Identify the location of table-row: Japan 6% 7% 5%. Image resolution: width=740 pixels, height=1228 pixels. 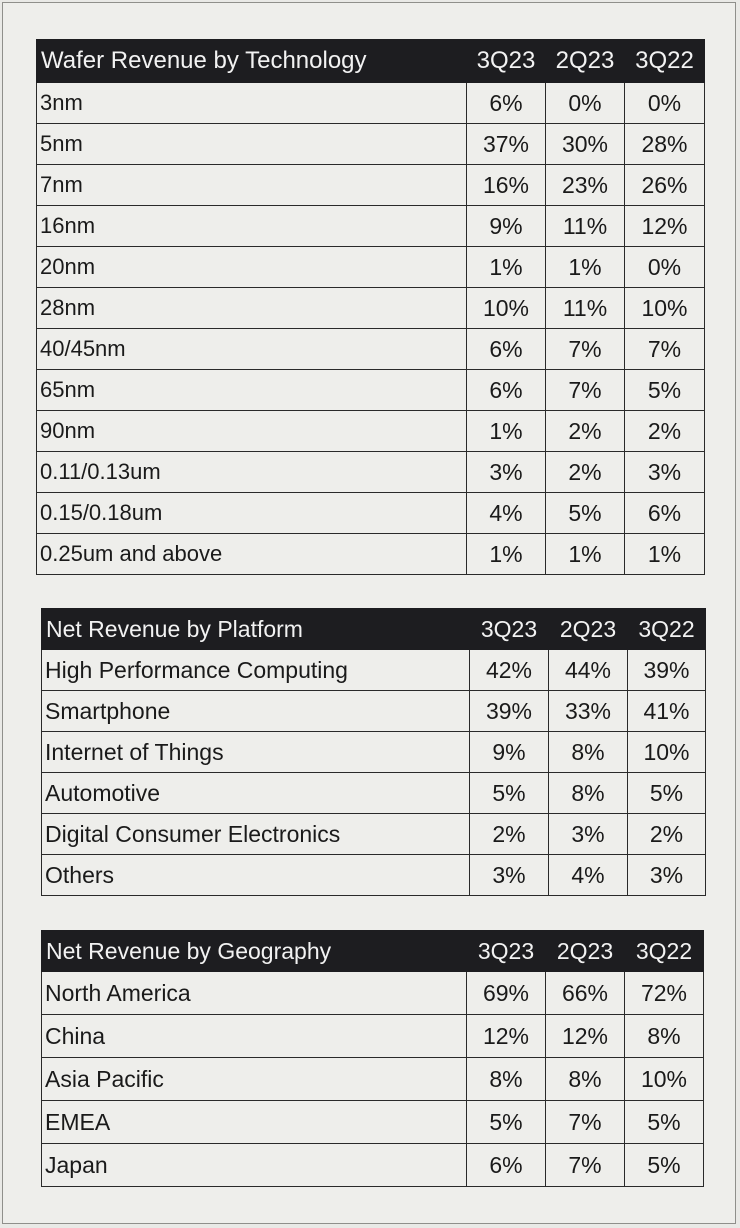
(372, 1165).